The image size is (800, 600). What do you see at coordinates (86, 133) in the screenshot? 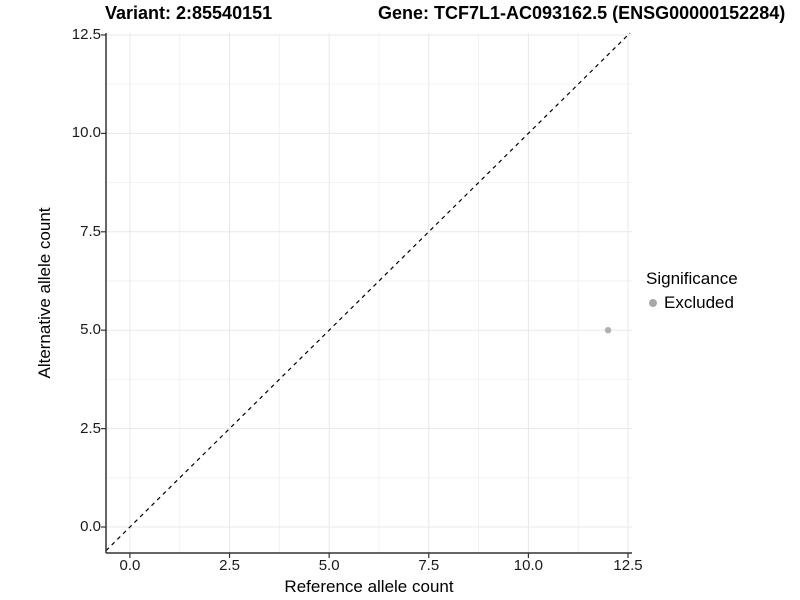
I see `y-tick-label: 10.0` at bounding box center [86, 133].